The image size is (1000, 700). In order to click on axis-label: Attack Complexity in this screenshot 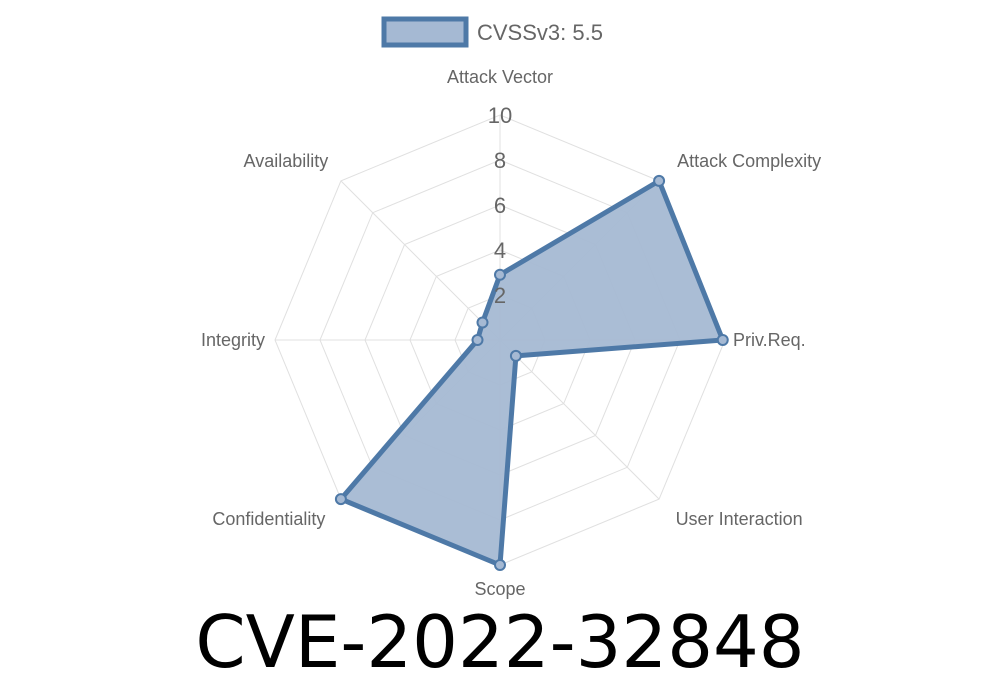, I will do `click(749, 161)`.